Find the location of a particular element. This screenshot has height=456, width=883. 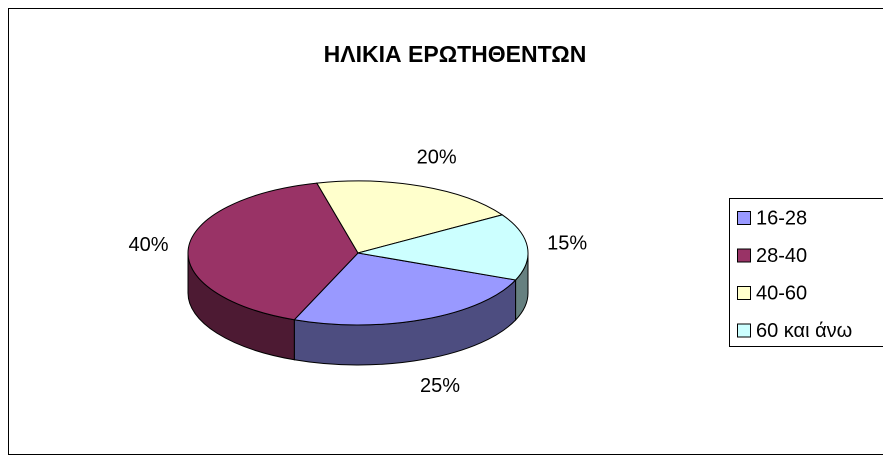

chart-title: ΗΛΙΚΙΑ ΕΡΩΤΗΘΕΝΤΩΝ is located at coordinates (455, 54).